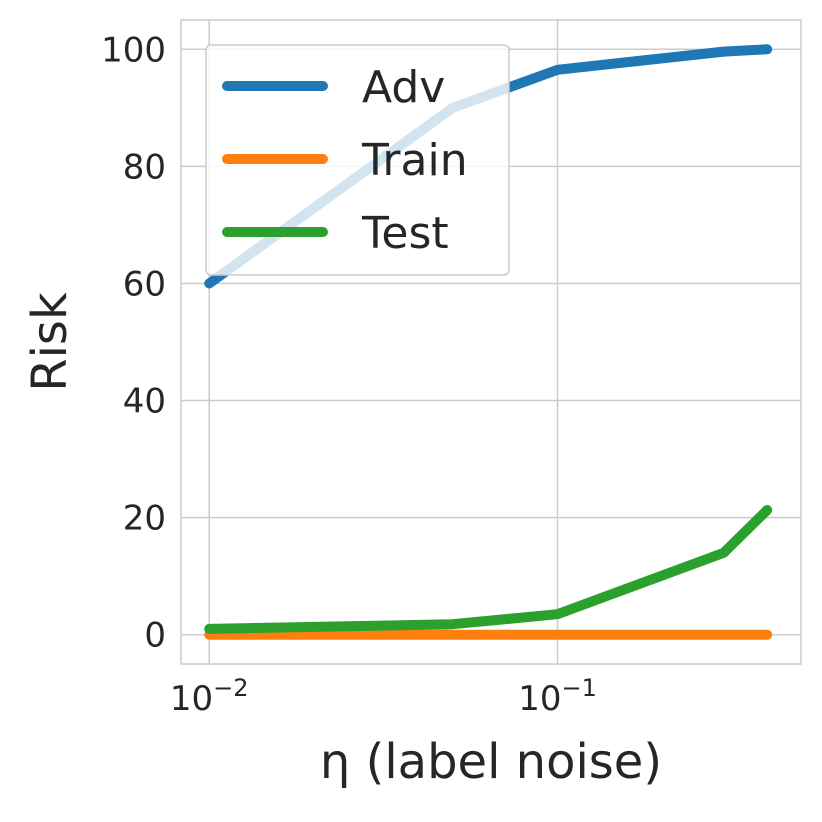  I want to click on legend: Adv Train Test, so click(357, 160).